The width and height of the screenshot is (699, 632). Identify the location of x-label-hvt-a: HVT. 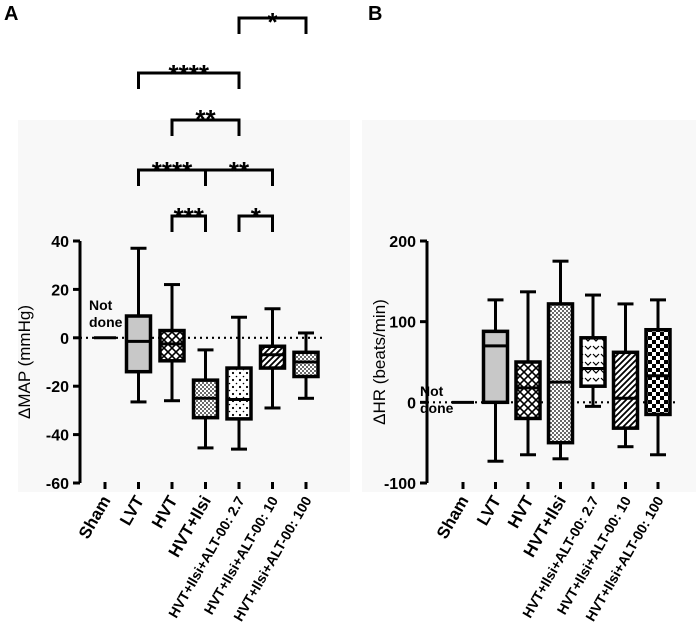
(165, 511).